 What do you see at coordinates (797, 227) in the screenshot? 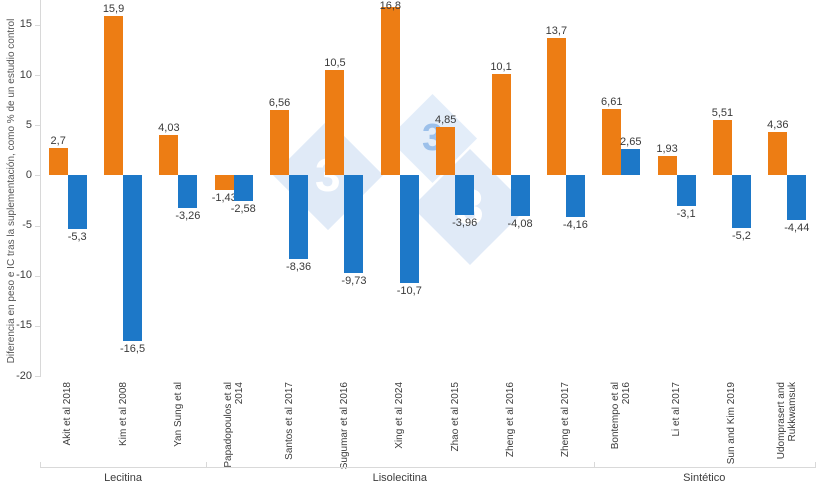
I see `bar-value-label: -4,44` at bounding box center [797, 227].